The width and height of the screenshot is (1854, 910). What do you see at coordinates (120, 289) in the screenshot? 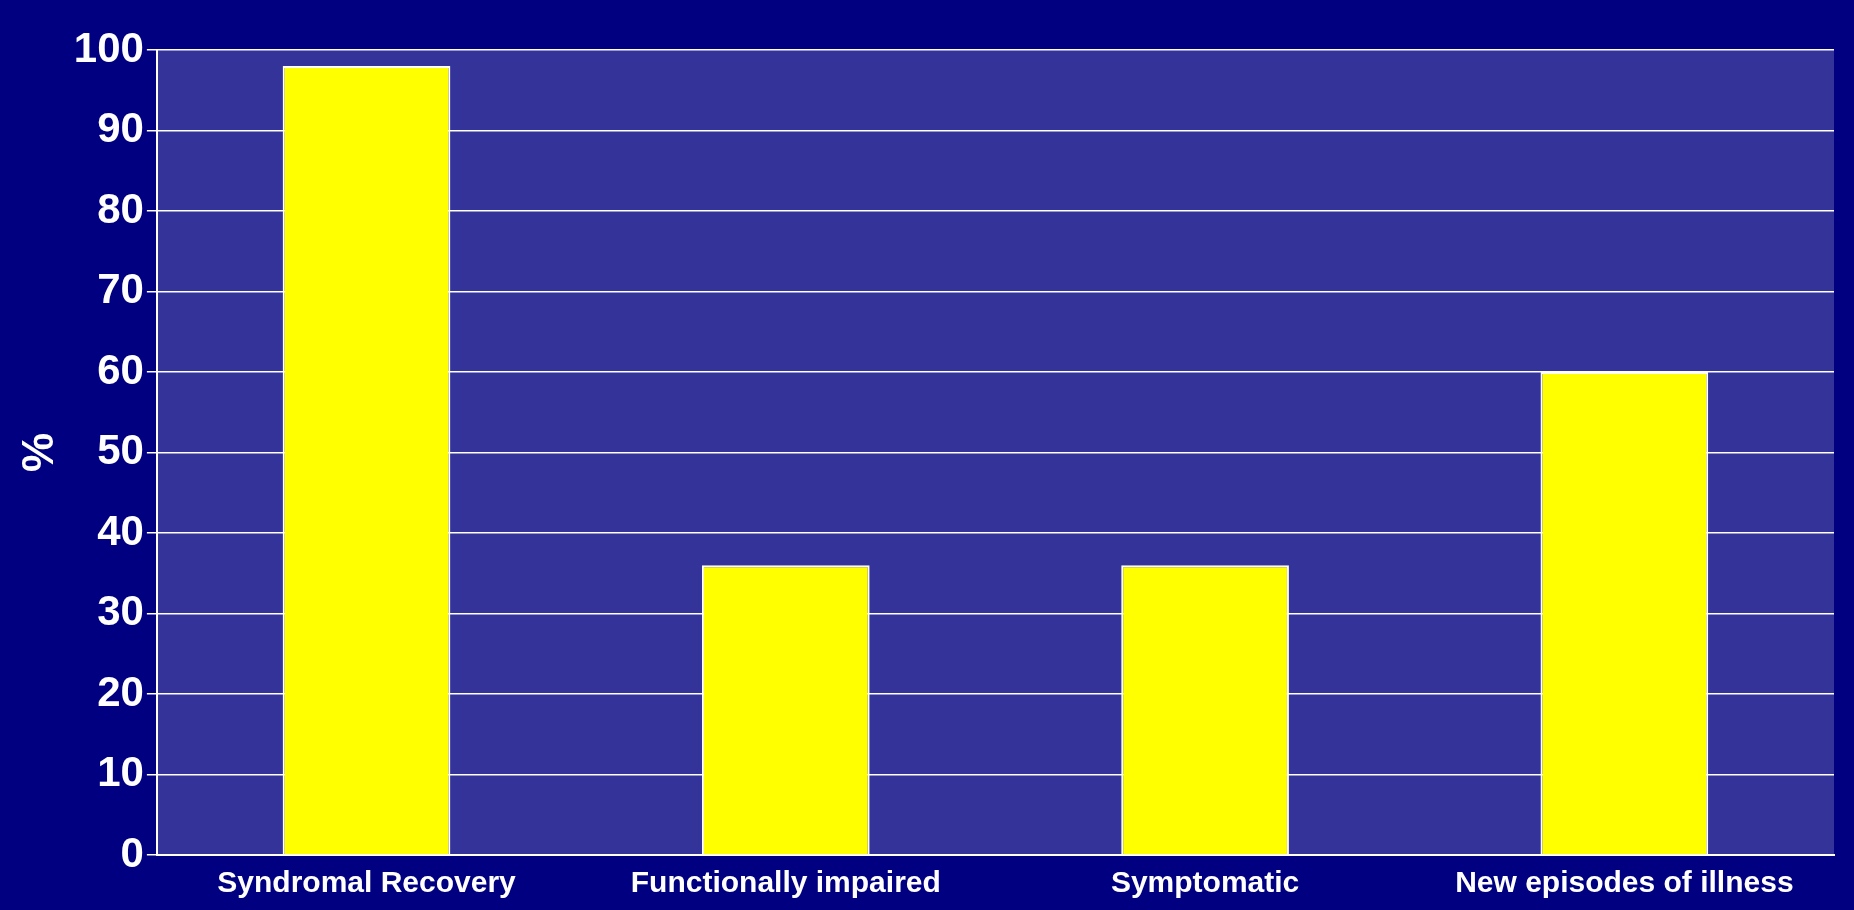
I see `y-tick-label: 70` at bounding box center [120, 289].